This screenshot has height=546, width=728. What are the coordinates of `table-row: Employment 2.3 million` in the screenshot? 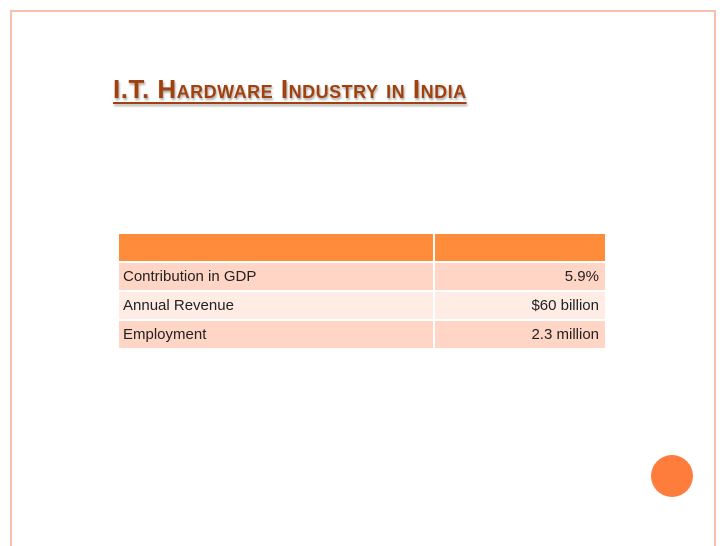 It's located at (362, 333).